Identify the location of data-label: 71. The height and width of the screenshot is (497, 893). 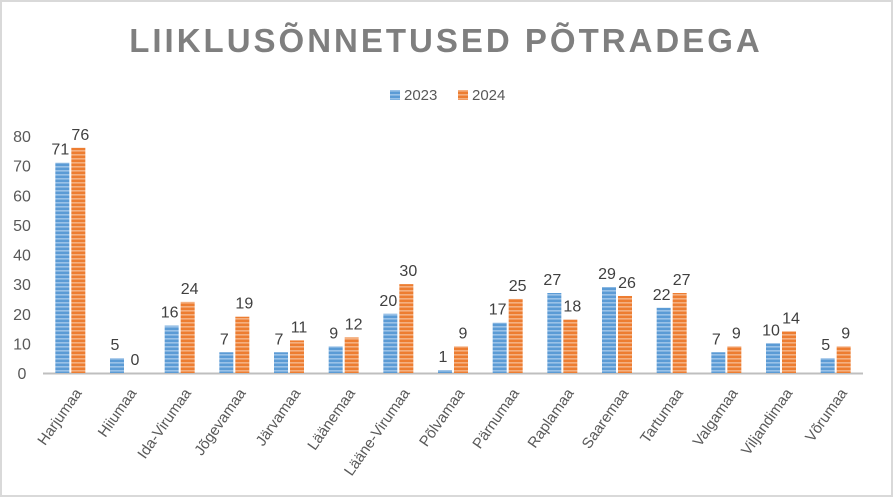
(60, 150).